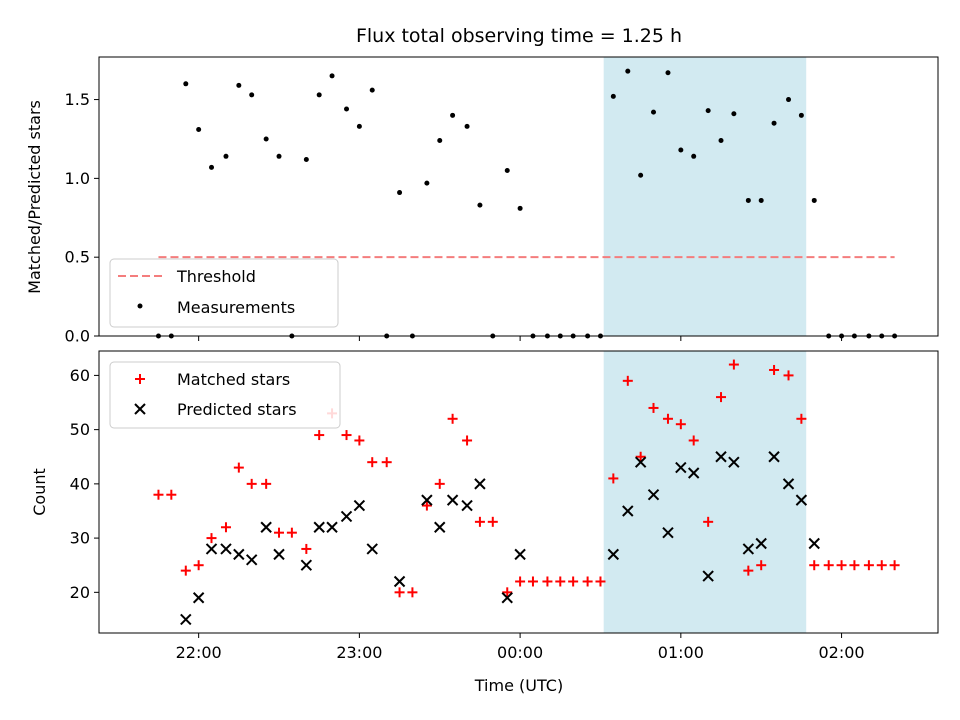 This screenshot has width=960, height=720. Describe the element at coordinates (237, 409) in the screenshot. I see `legend-predicted-label: Predicted stars` at that location.